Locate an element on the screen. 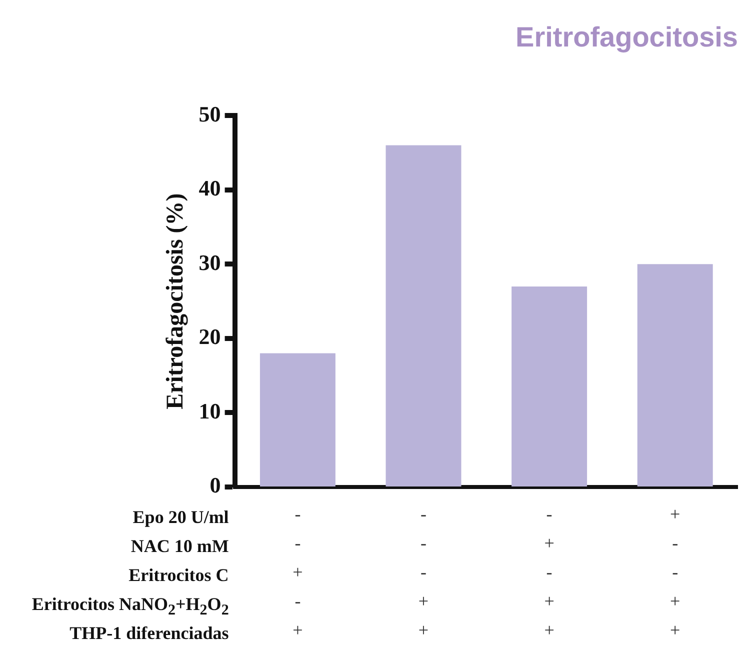  x-tick-label: - - - + + is located at coordinates (423, 572).